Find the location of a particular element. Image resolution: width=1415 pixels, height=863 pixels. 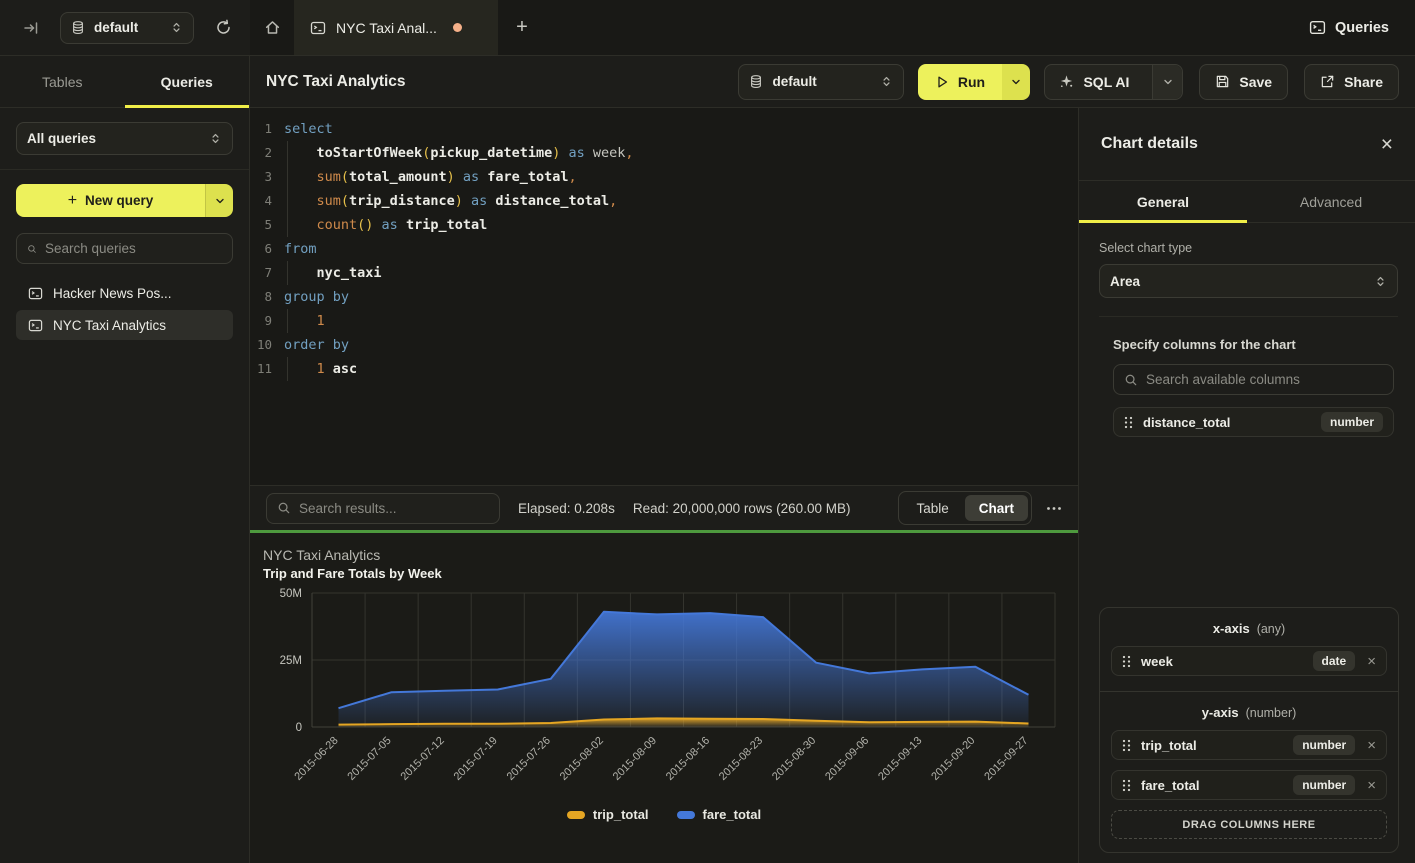

sidebar-tab-tables: Tables is located at coordinates (62, 81).